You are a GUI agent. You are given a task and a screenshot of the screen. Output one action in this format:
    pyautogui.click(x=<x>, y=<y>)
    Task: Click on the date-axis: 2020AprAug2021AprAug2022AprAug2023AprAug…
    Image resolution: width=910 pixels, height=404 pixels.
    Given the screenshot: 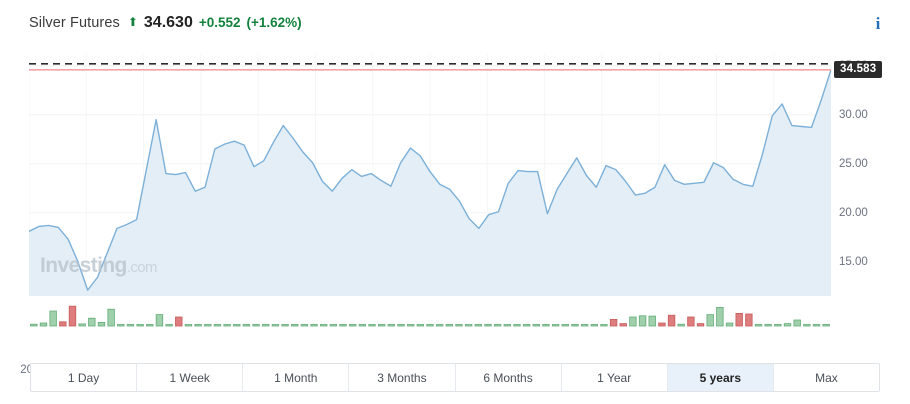 What is the action you would take?
    pyautogui.click(x=428, y=347)
    